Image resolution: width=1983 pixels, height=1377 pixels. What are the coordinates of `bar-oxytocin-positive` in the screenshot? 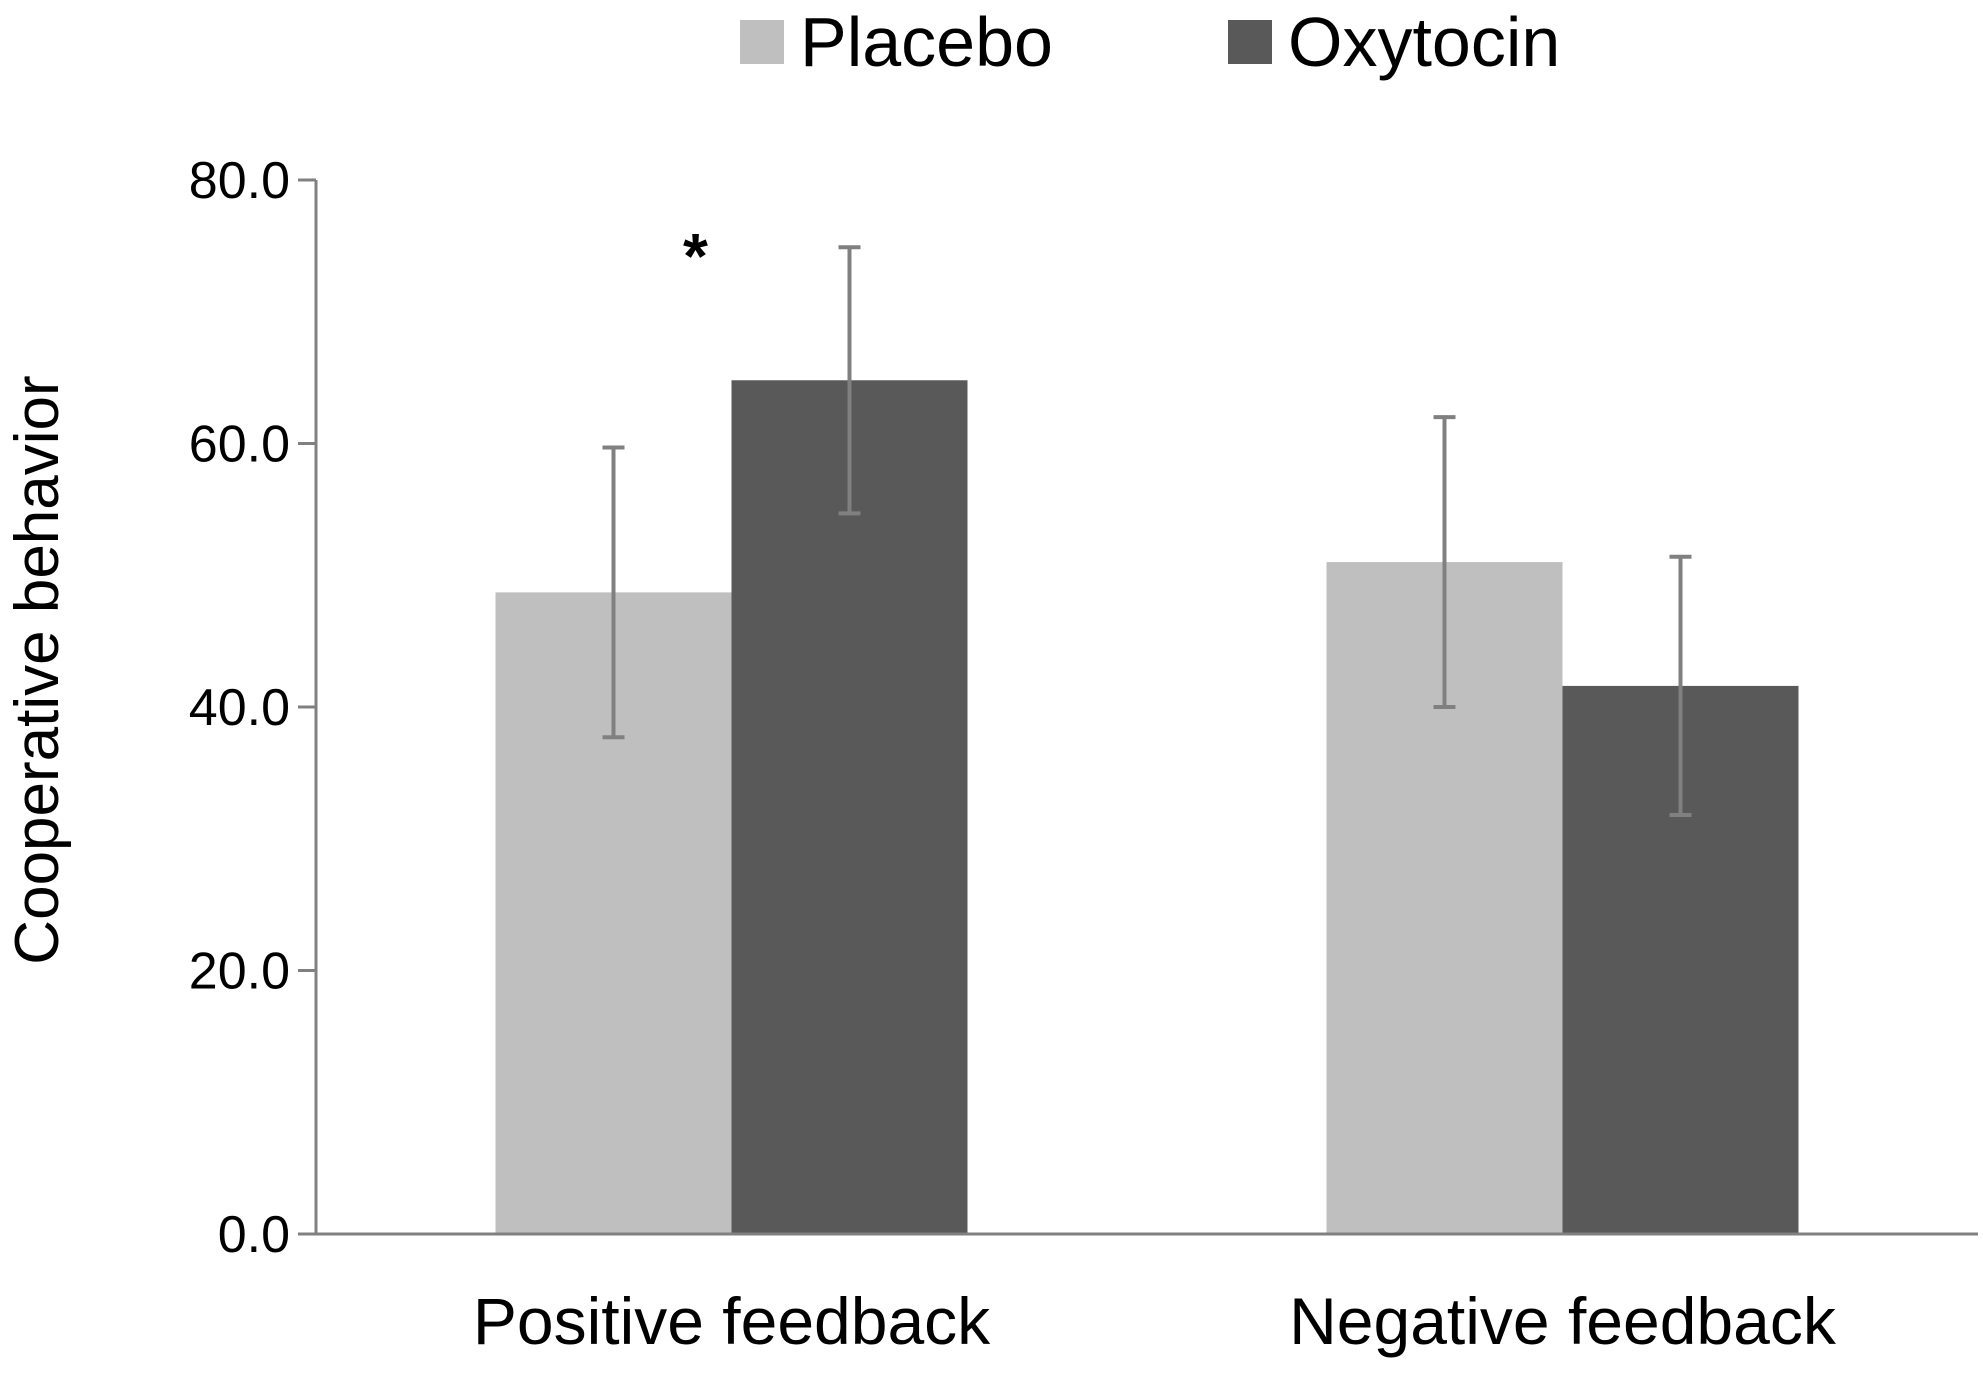 It's located at (849, 807).